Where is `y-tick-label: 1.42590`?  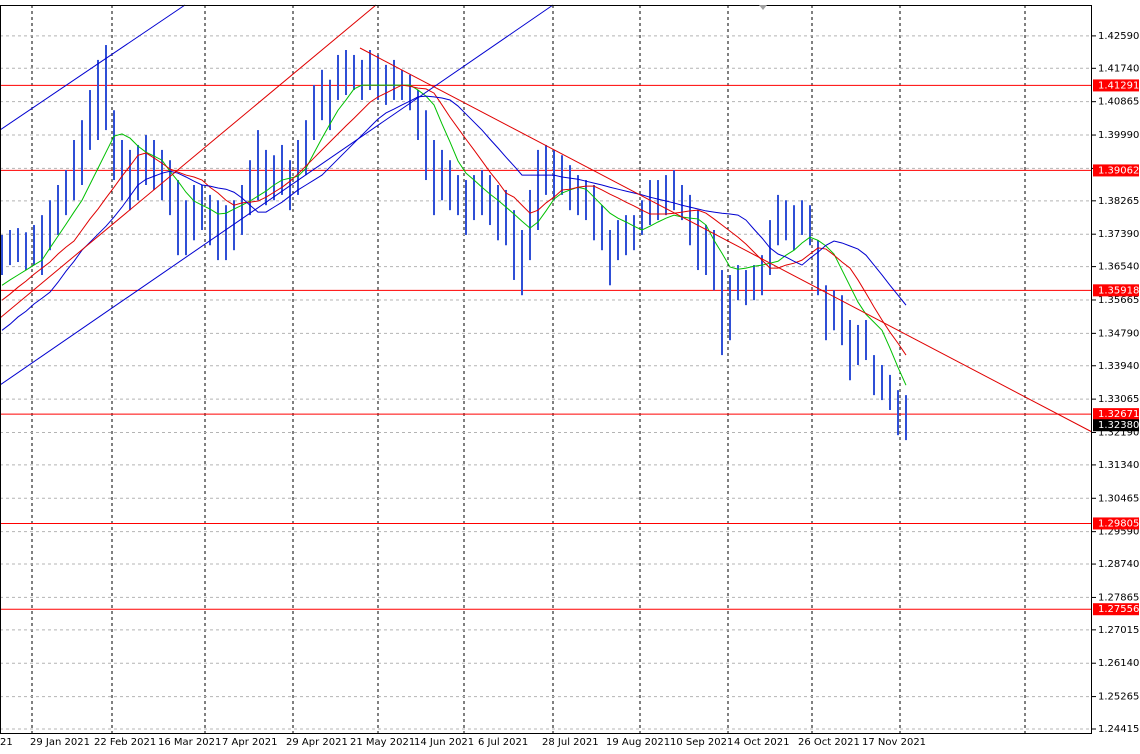
y-tick-label: 1.42590 is located at coordinates (1118, 36).